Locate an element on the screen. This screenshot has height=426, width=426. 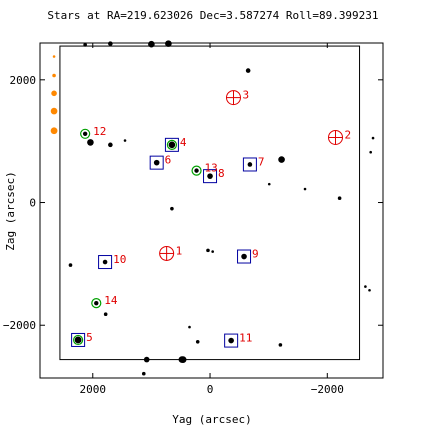
star-id-label: 10 is located at coordinates (119, 259).